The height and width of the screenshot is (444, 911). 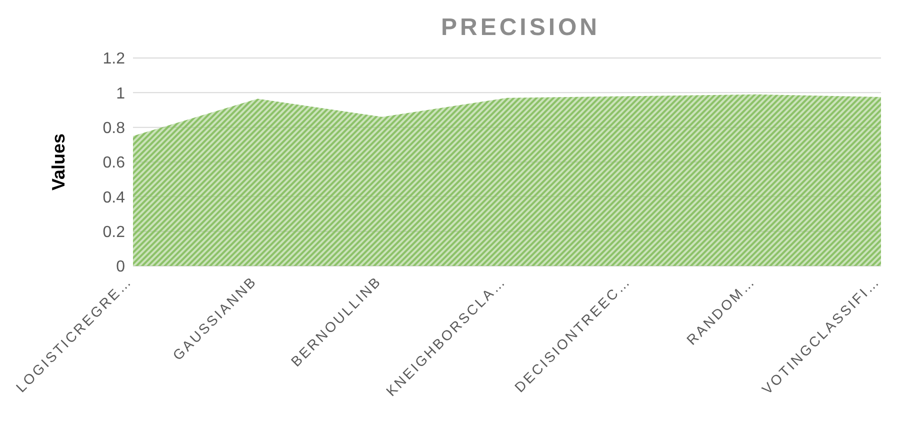 I want to click on y-tick-label: 0.8, so click(x=114, y=129).